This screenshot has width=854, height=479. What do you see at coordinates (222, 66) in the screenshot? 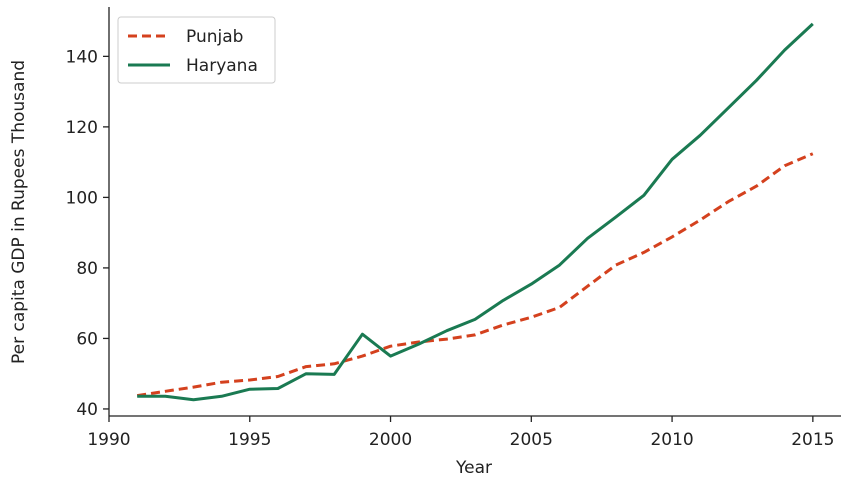
I see `legend-label-haryana: Haryana` at bounding box center [222, 66].